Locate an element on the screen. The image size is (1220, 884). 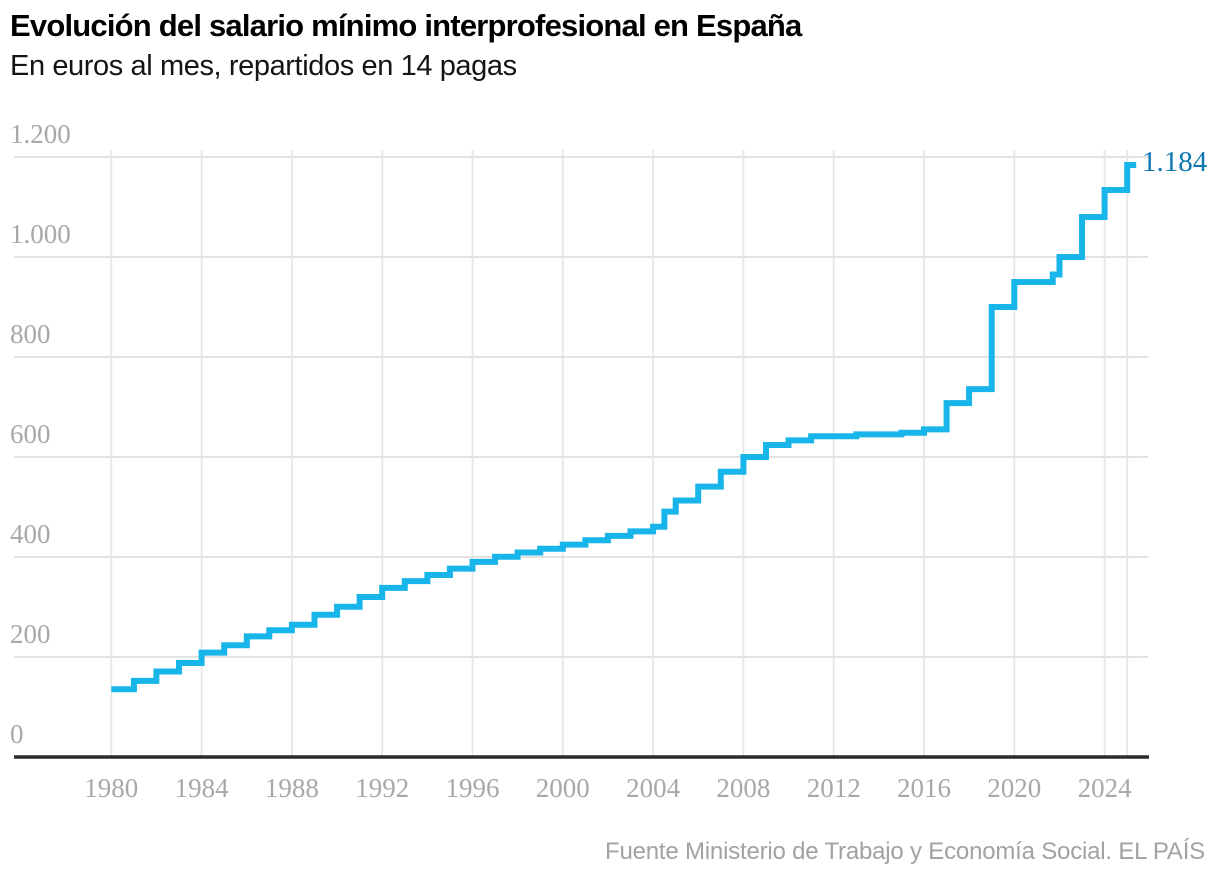
x-tick-label: 2012 is located at coordinates (834, 788).